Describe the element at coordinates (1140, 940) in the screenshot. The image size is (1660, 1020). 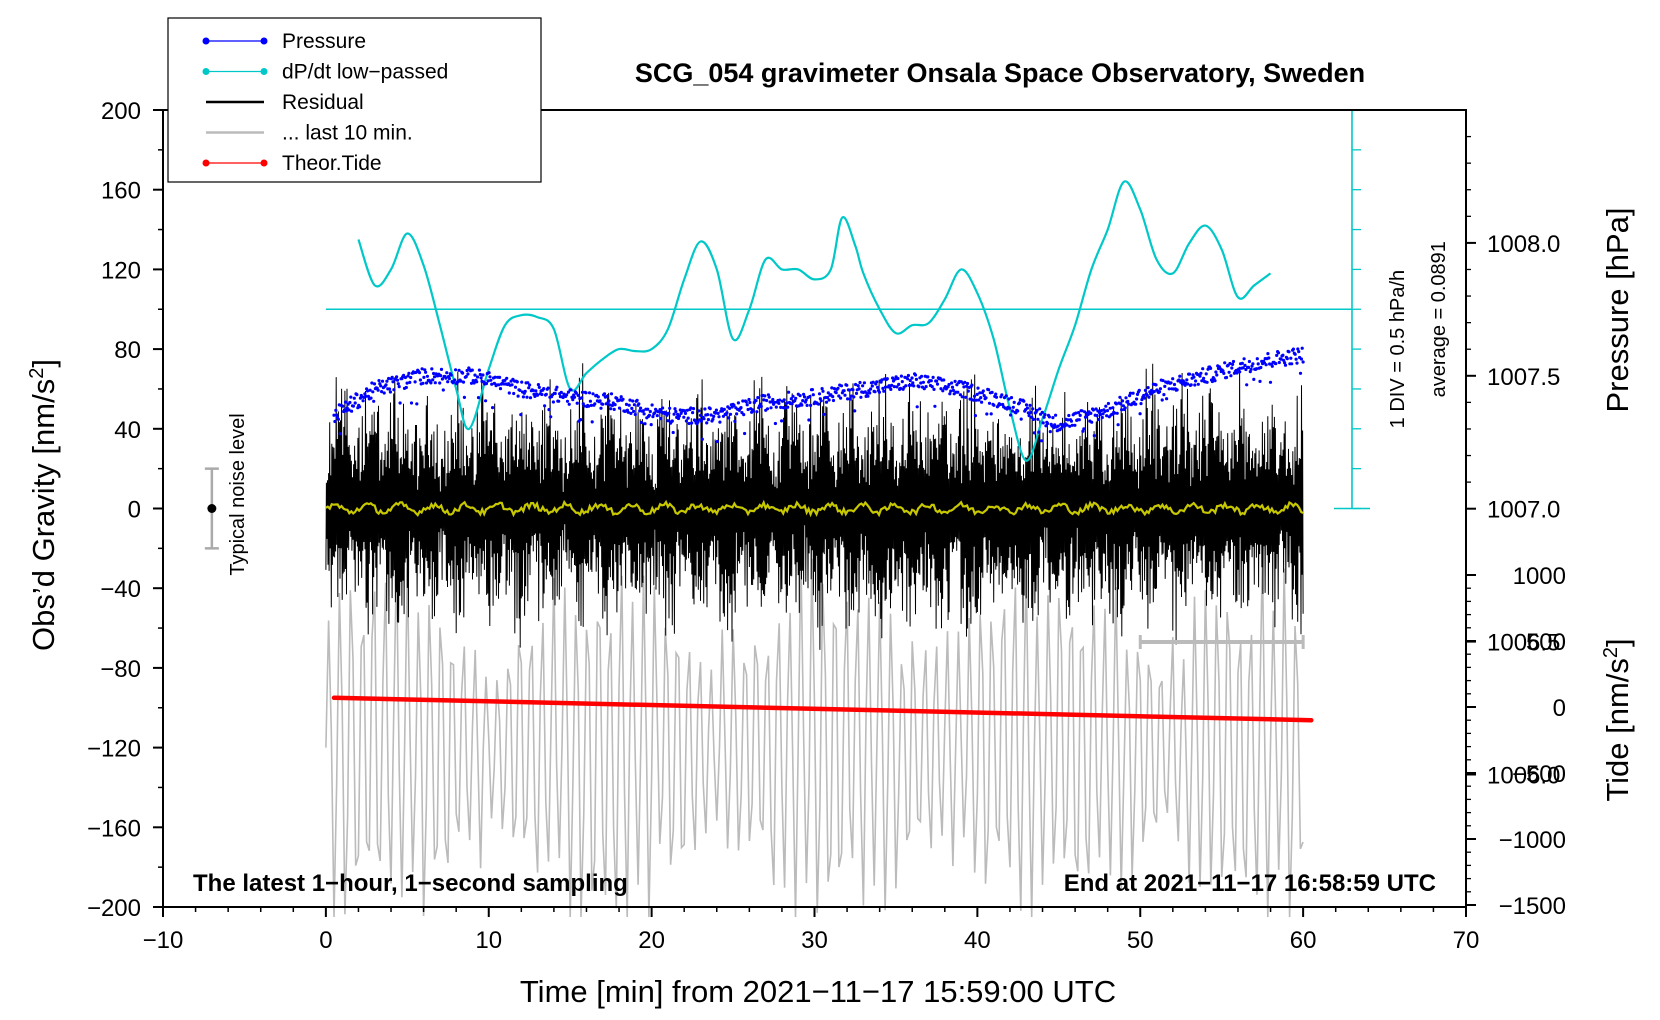
I see `x-tick-label: 50` at that location.